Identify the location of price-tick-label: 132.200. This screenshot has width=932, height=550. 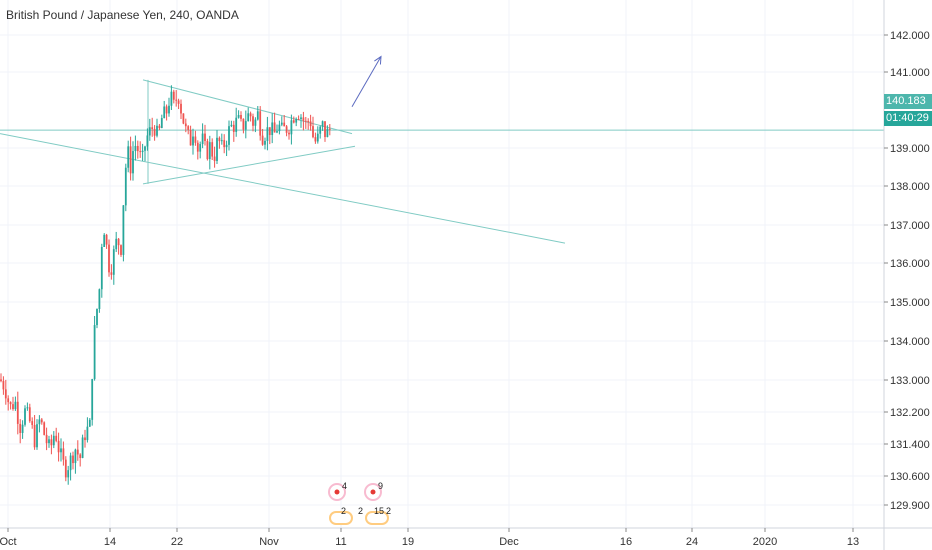
(910, 413).